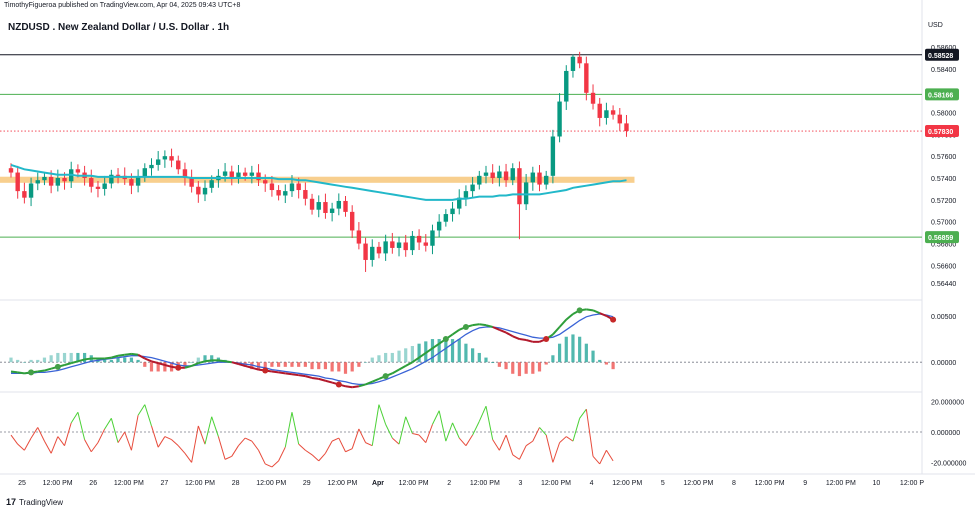 Image resolution: width=975 pixels, height=513 pixels. Describe the element at coordinates (935, 25) in the screenshot. I see `currency-label: USD` at that location.